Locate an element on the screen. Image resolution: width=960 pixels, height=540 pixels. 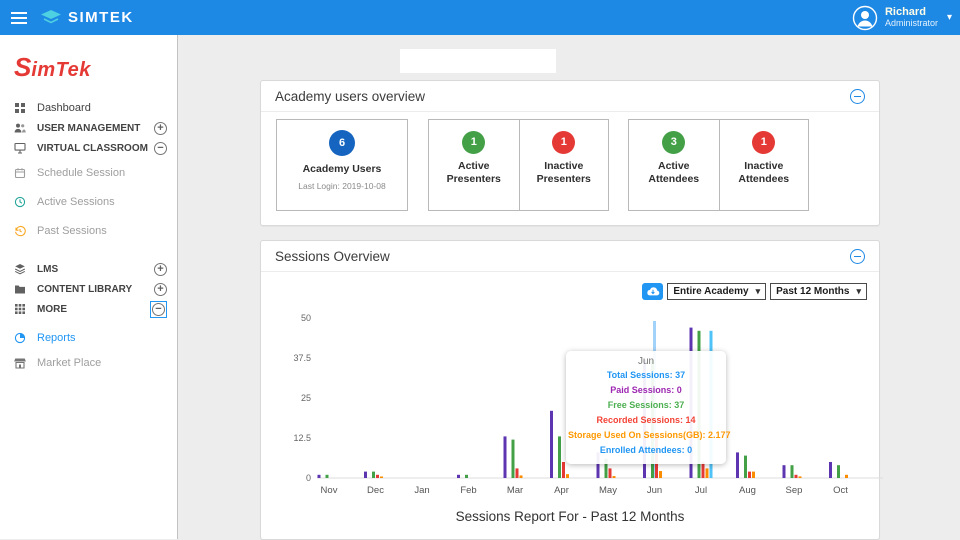
chart-controls: Entire Academy Past 12 Months is located at coordinates (754, 291).